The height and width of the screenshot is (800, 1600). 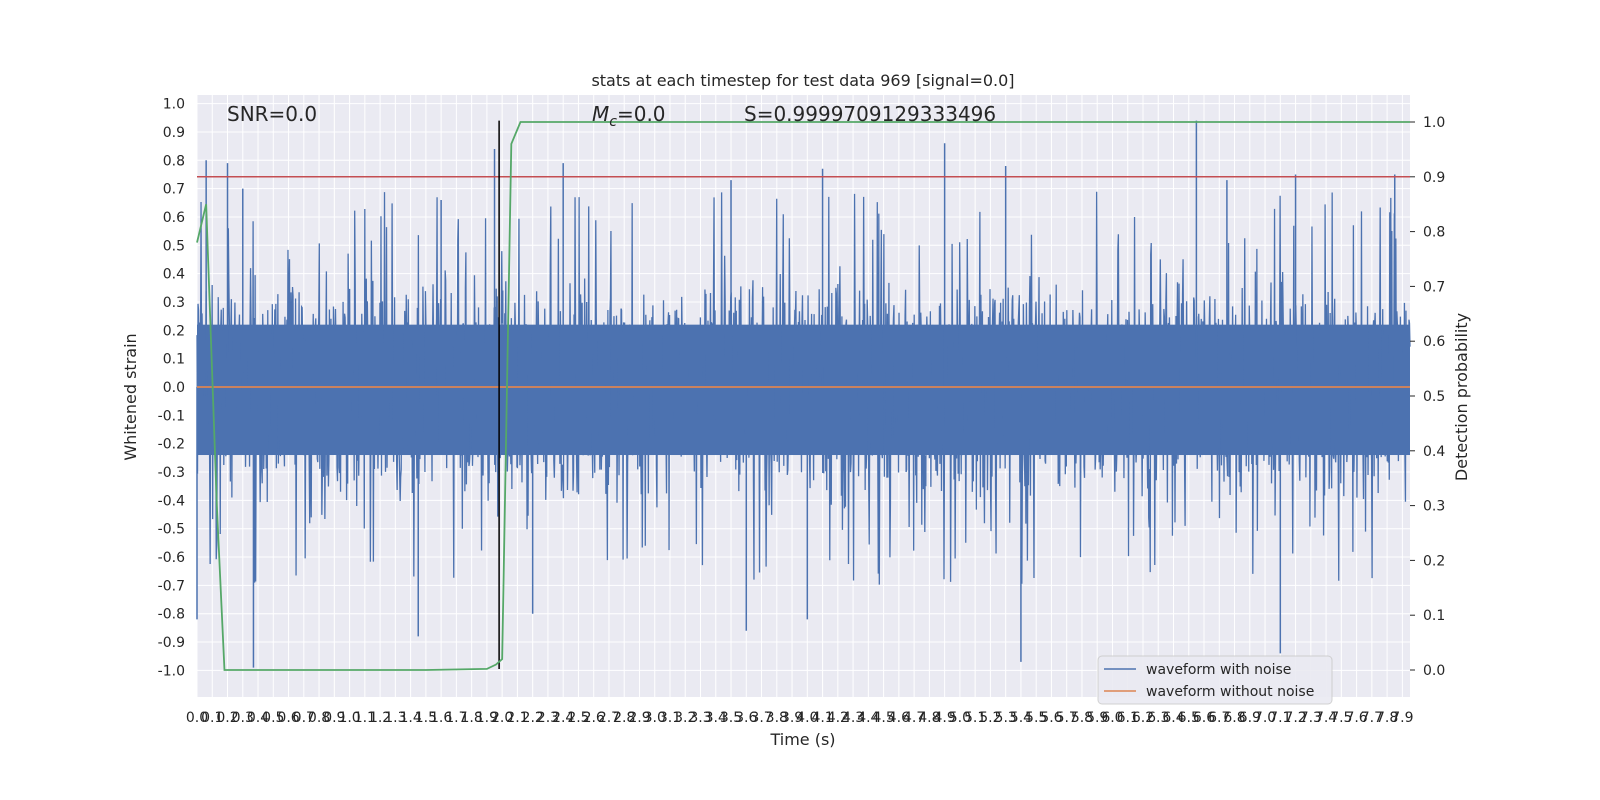 I want to click on x-tick-label: 5.4, so click(x=1021, y=718).